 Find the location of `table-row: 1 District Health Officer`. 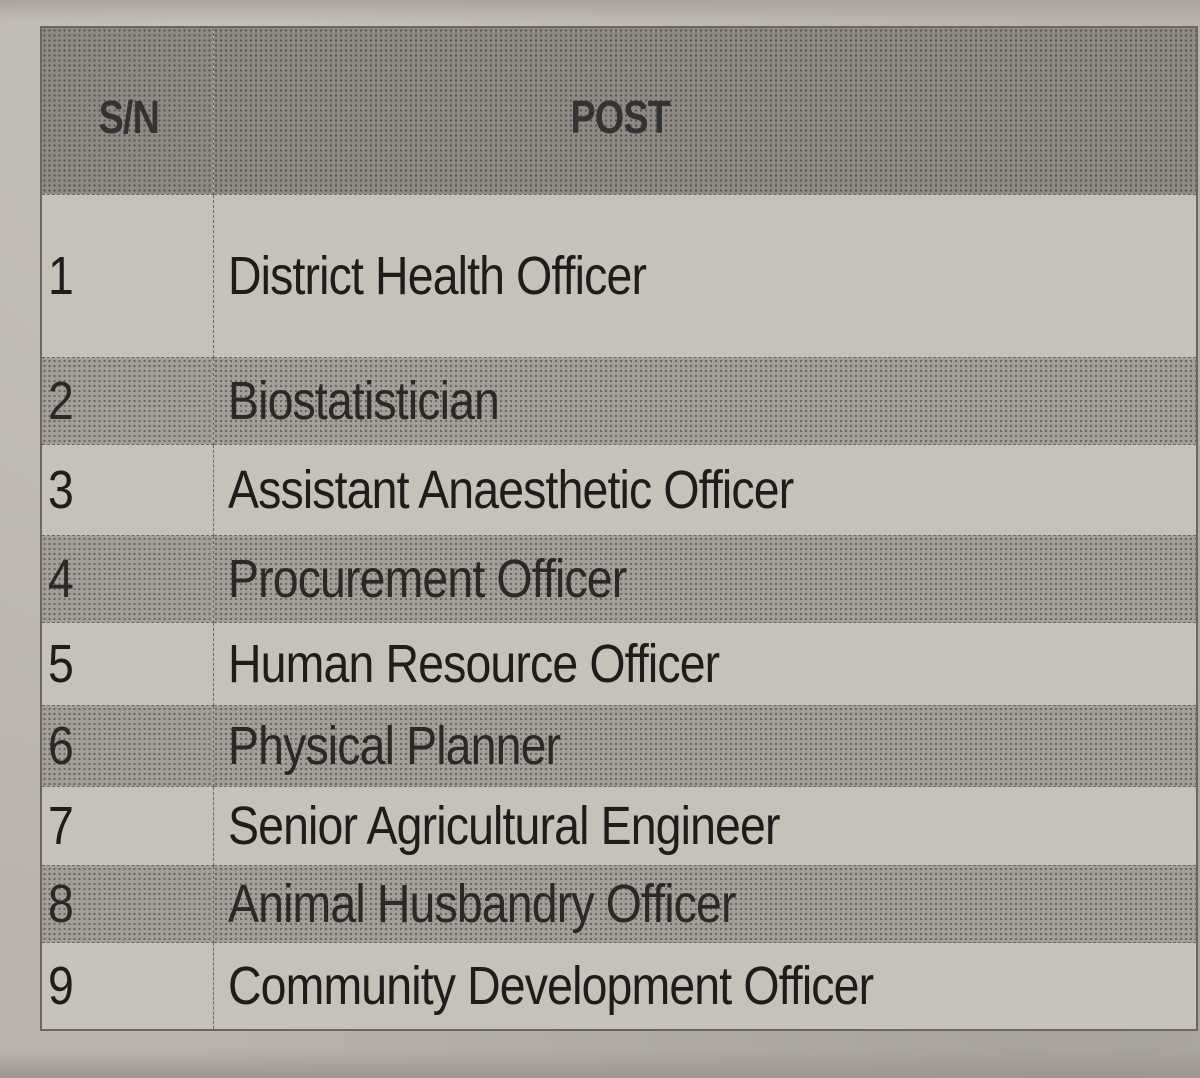

table-row: 1 District Health Officer is located at coordinates (619, 276).